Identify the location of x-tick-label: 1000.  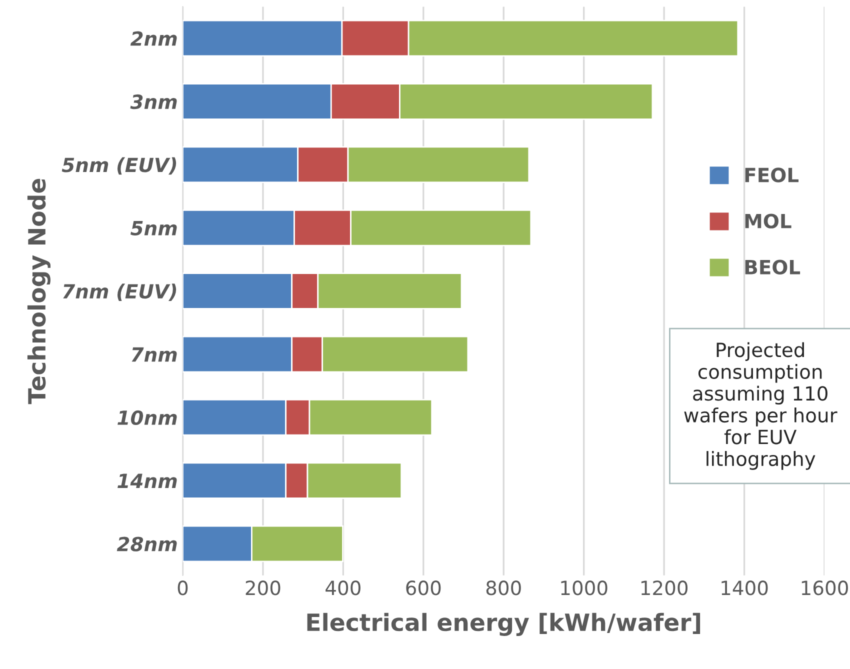
(584, 588).